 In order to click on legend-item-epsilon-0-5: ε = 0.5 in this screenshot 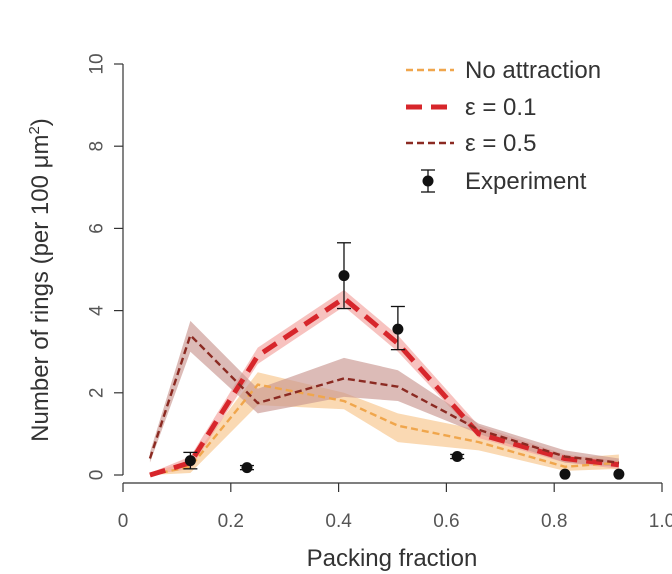, I will do `click(471, 143)`.